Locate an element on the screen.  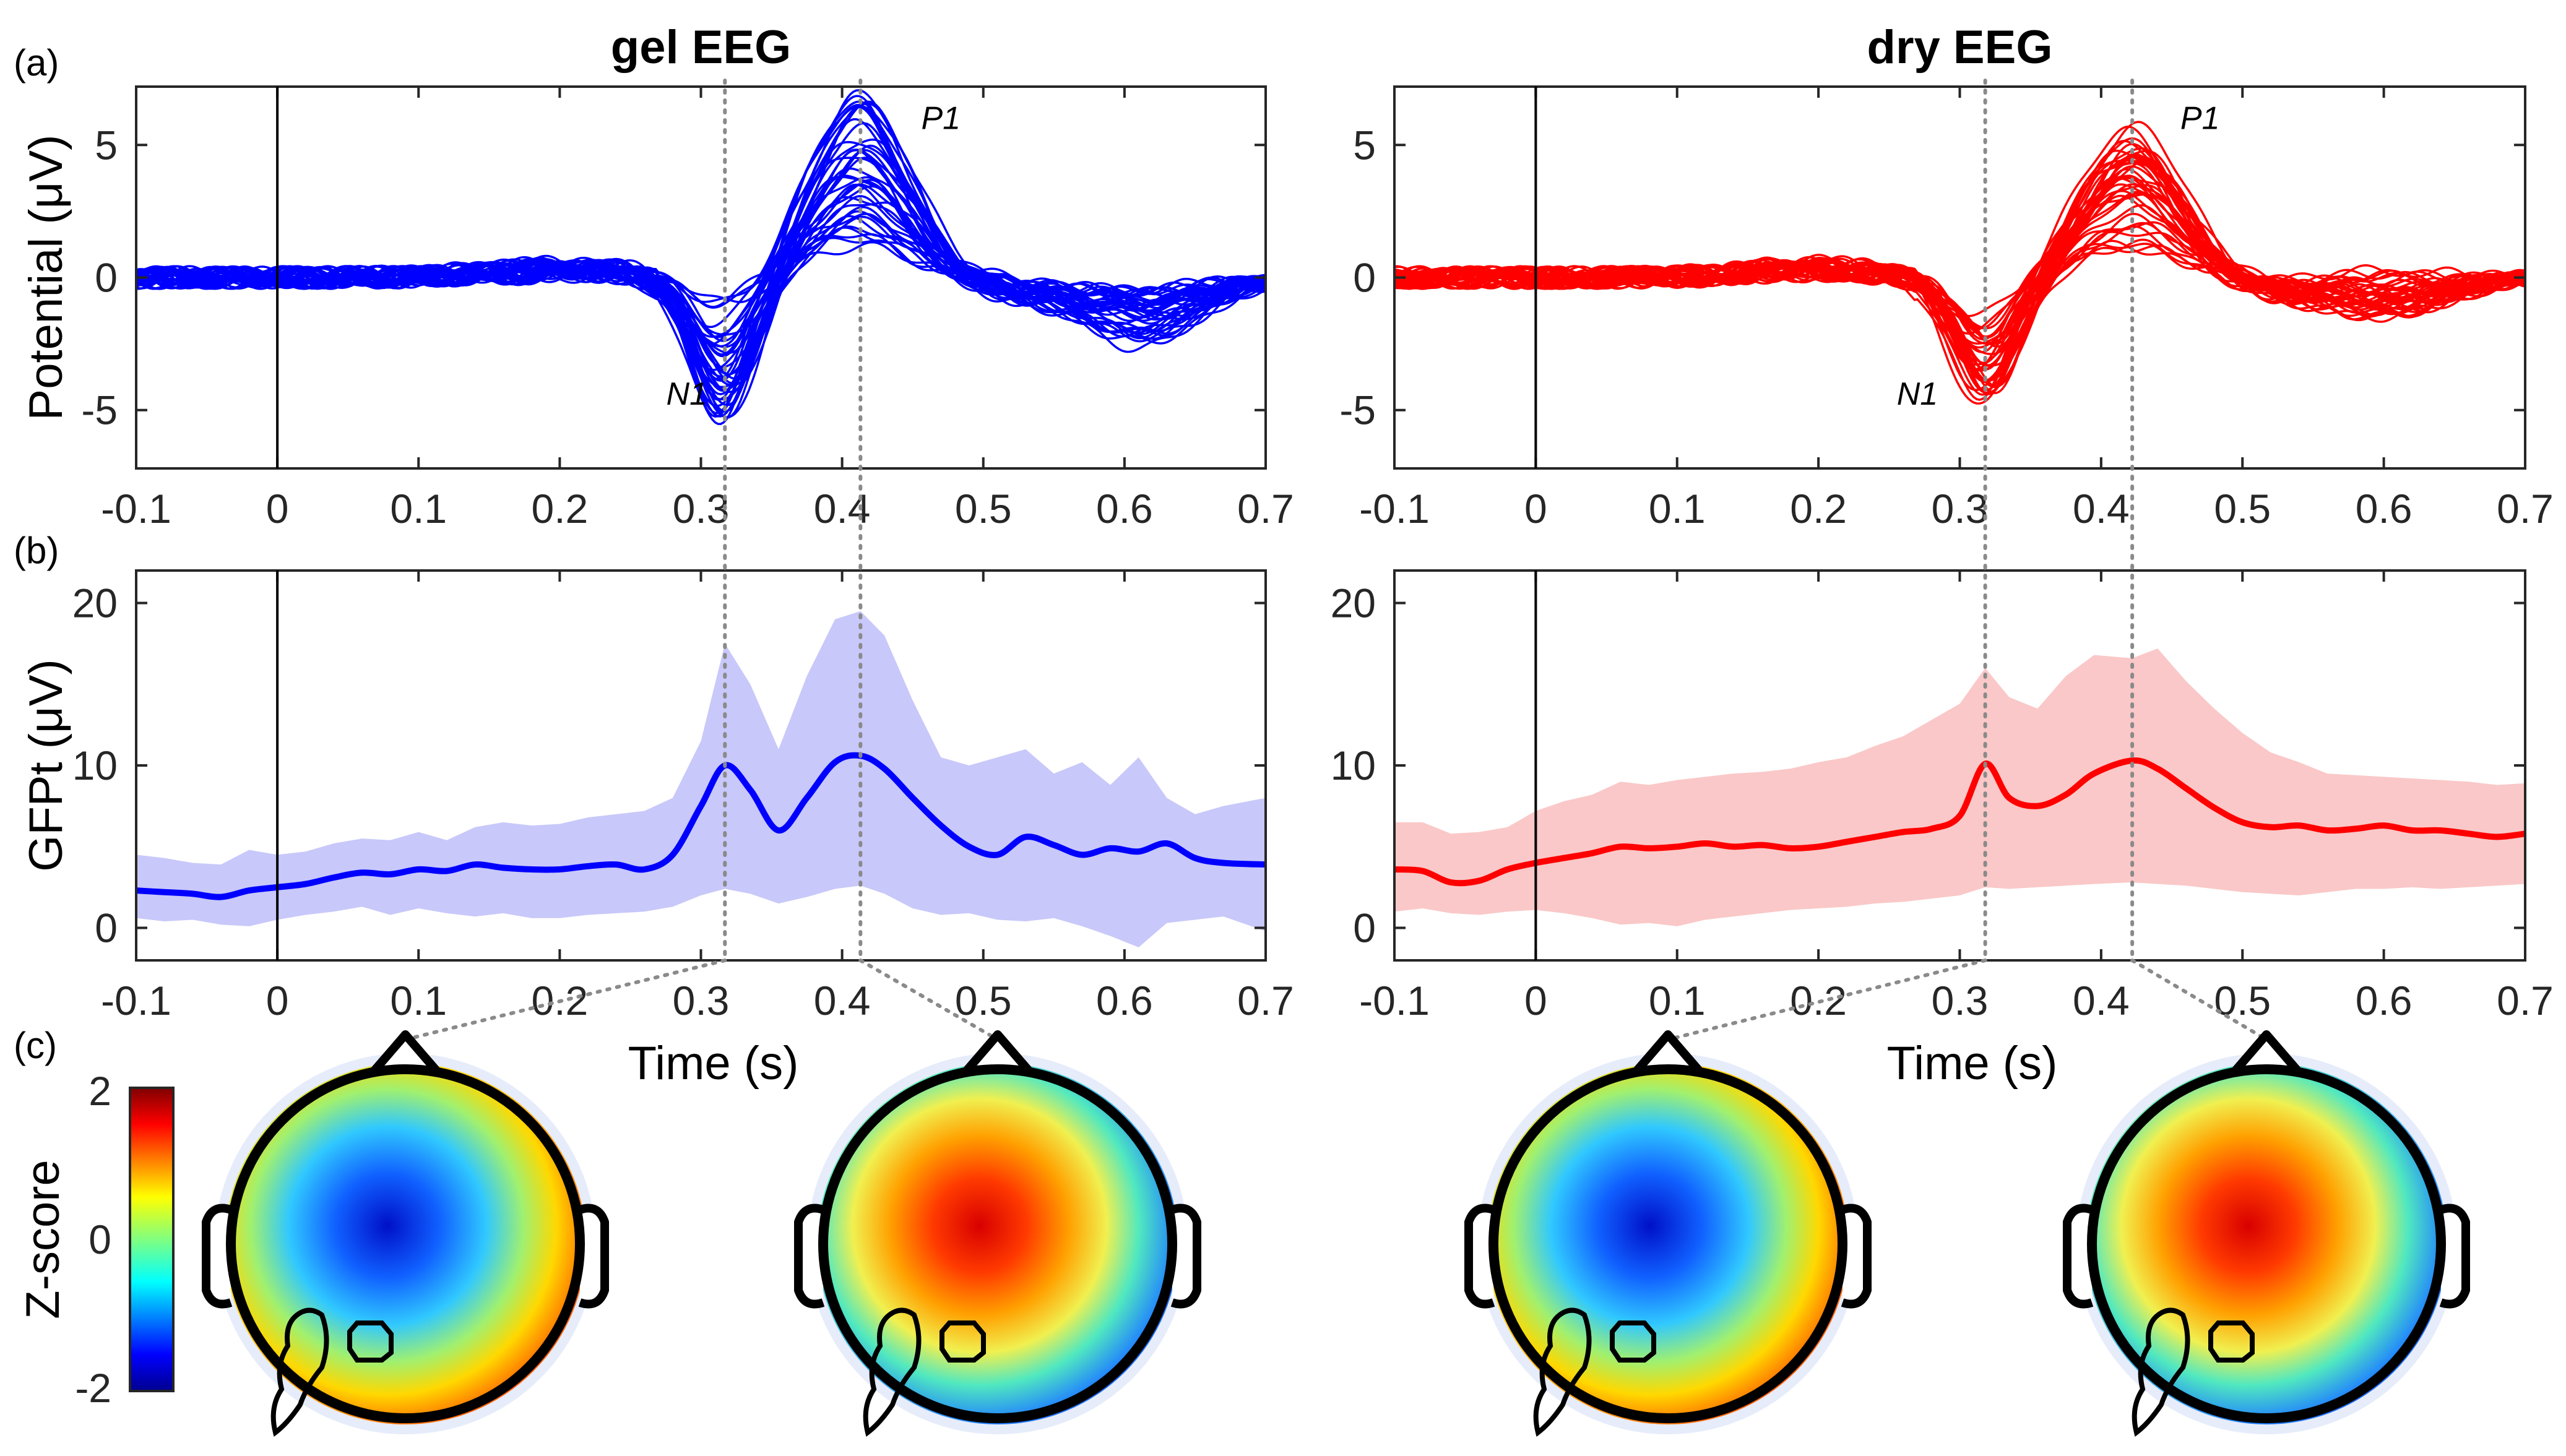
y-tick-label: -5 is located at coordinates (1358, 410).